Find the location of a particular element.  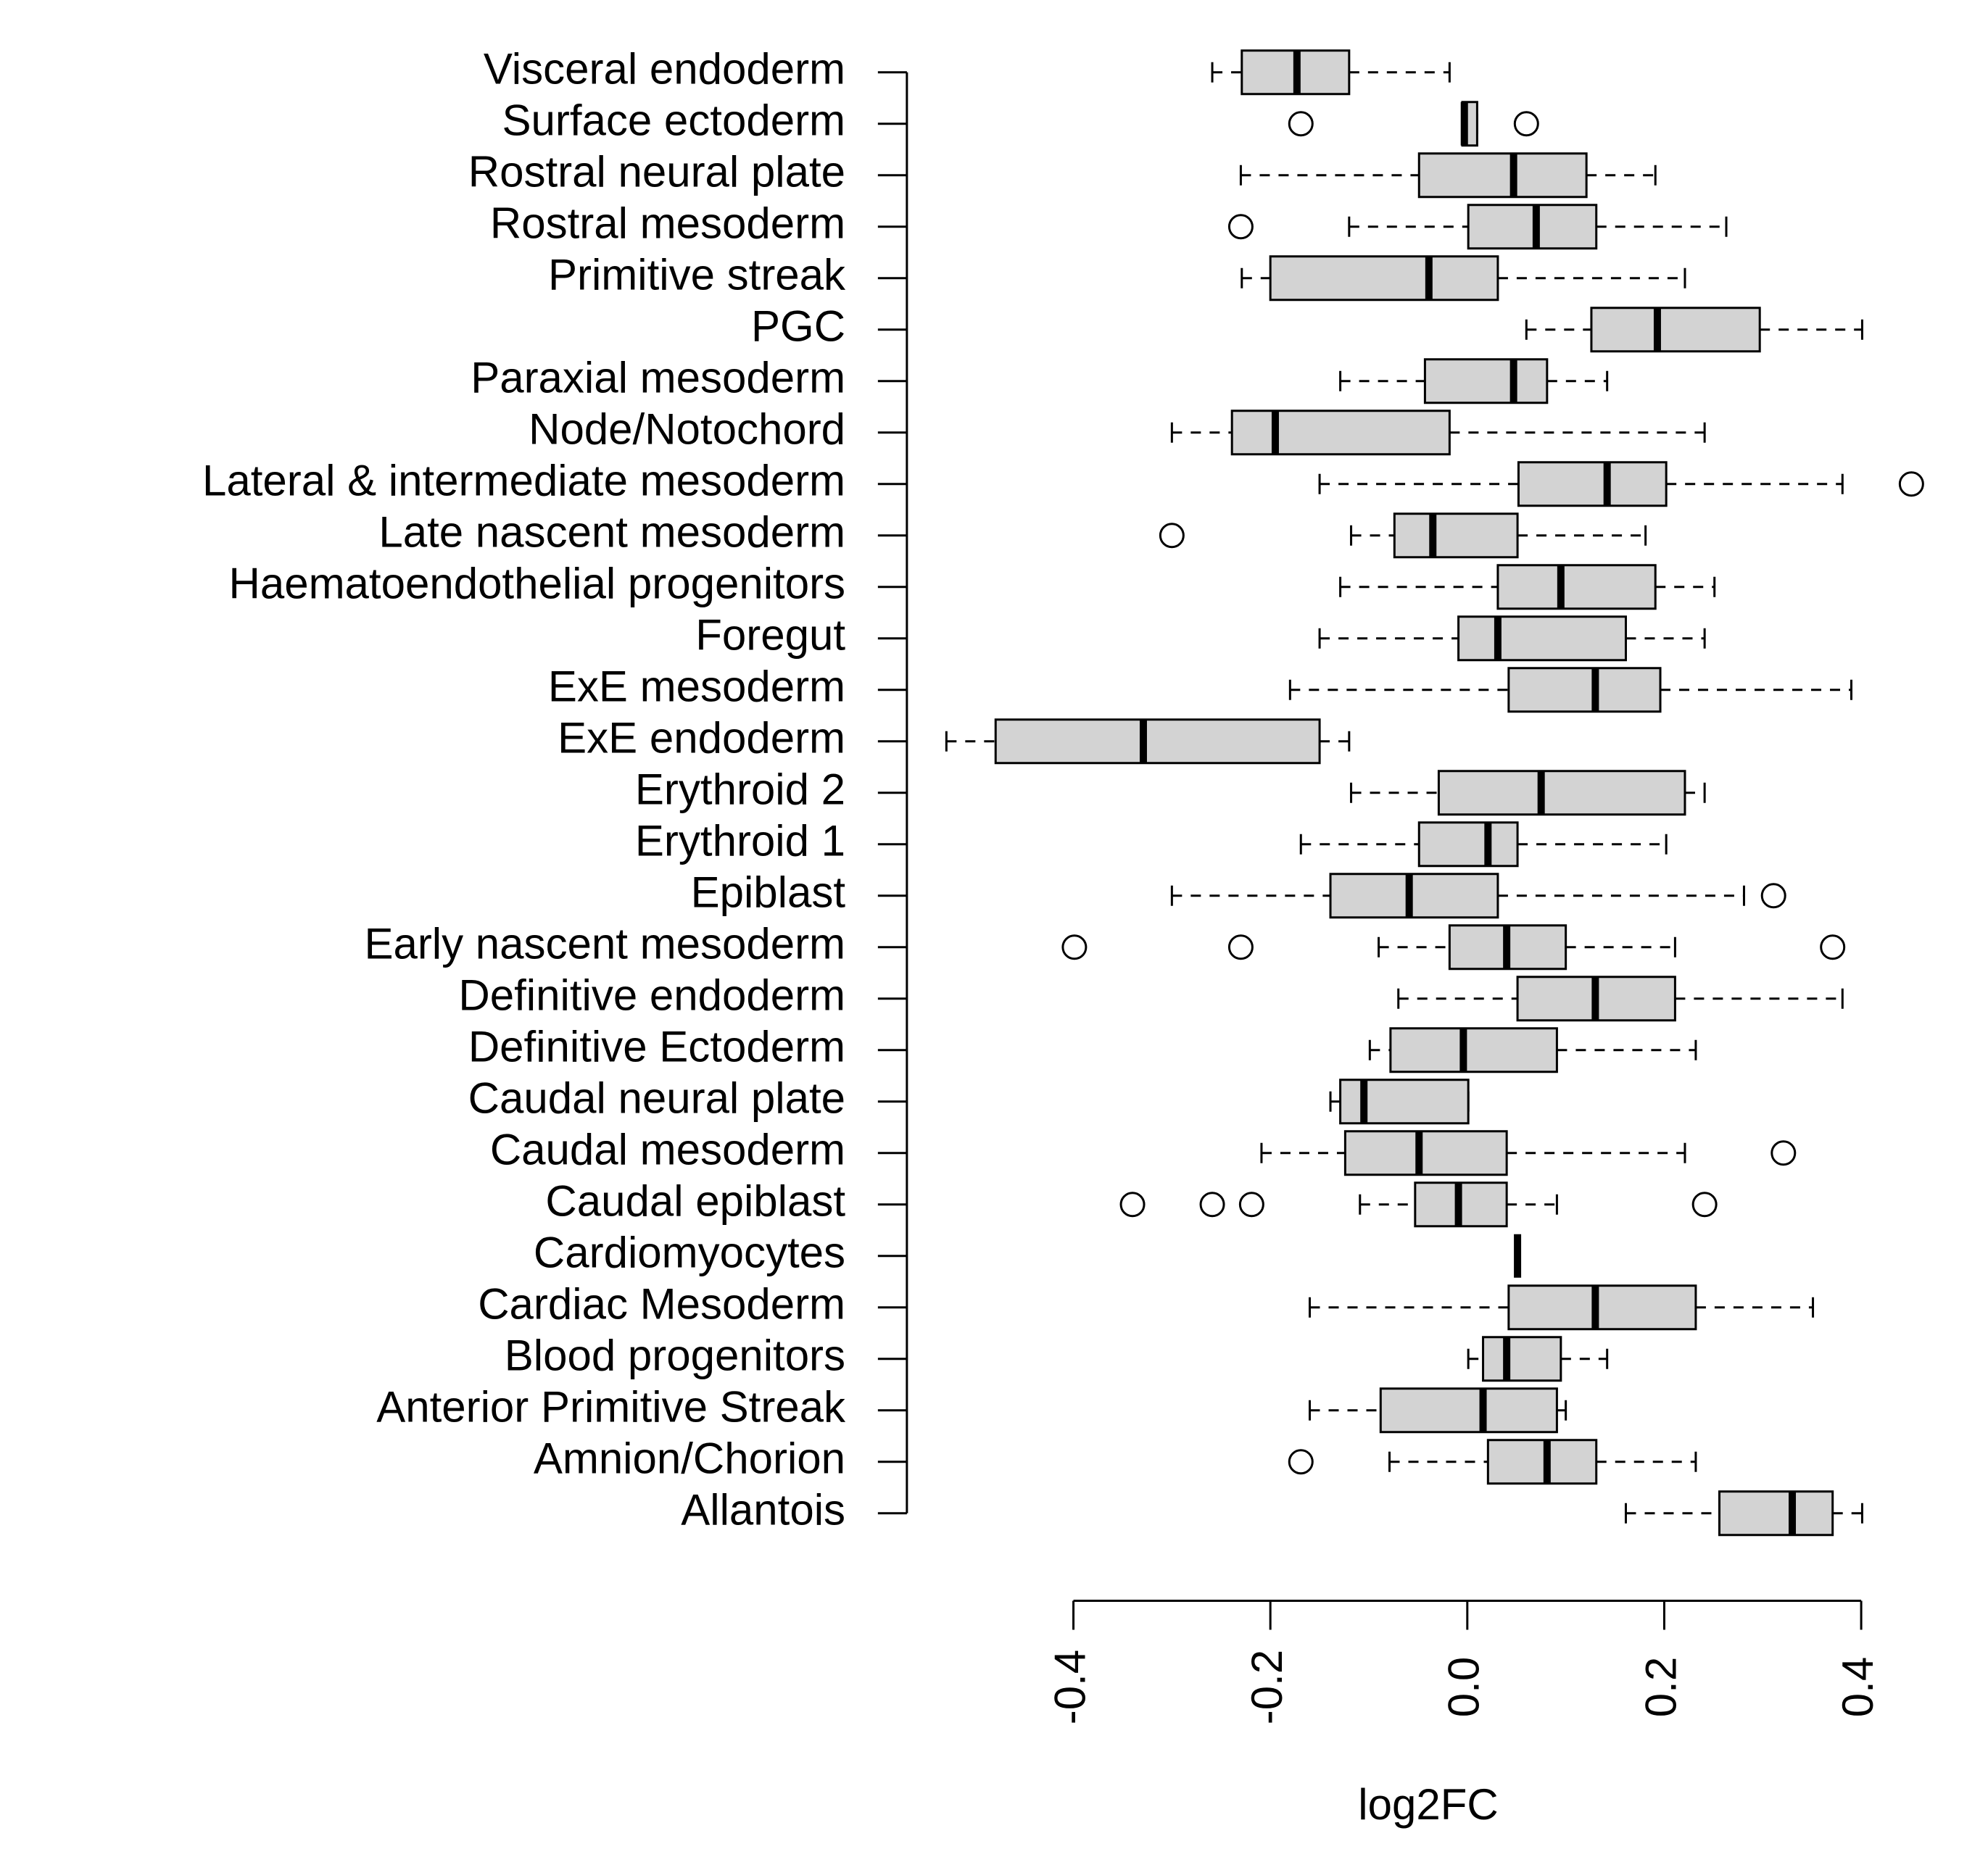

y-tick-label: Late nascent mesoderm is located at coordinates (612, 532).